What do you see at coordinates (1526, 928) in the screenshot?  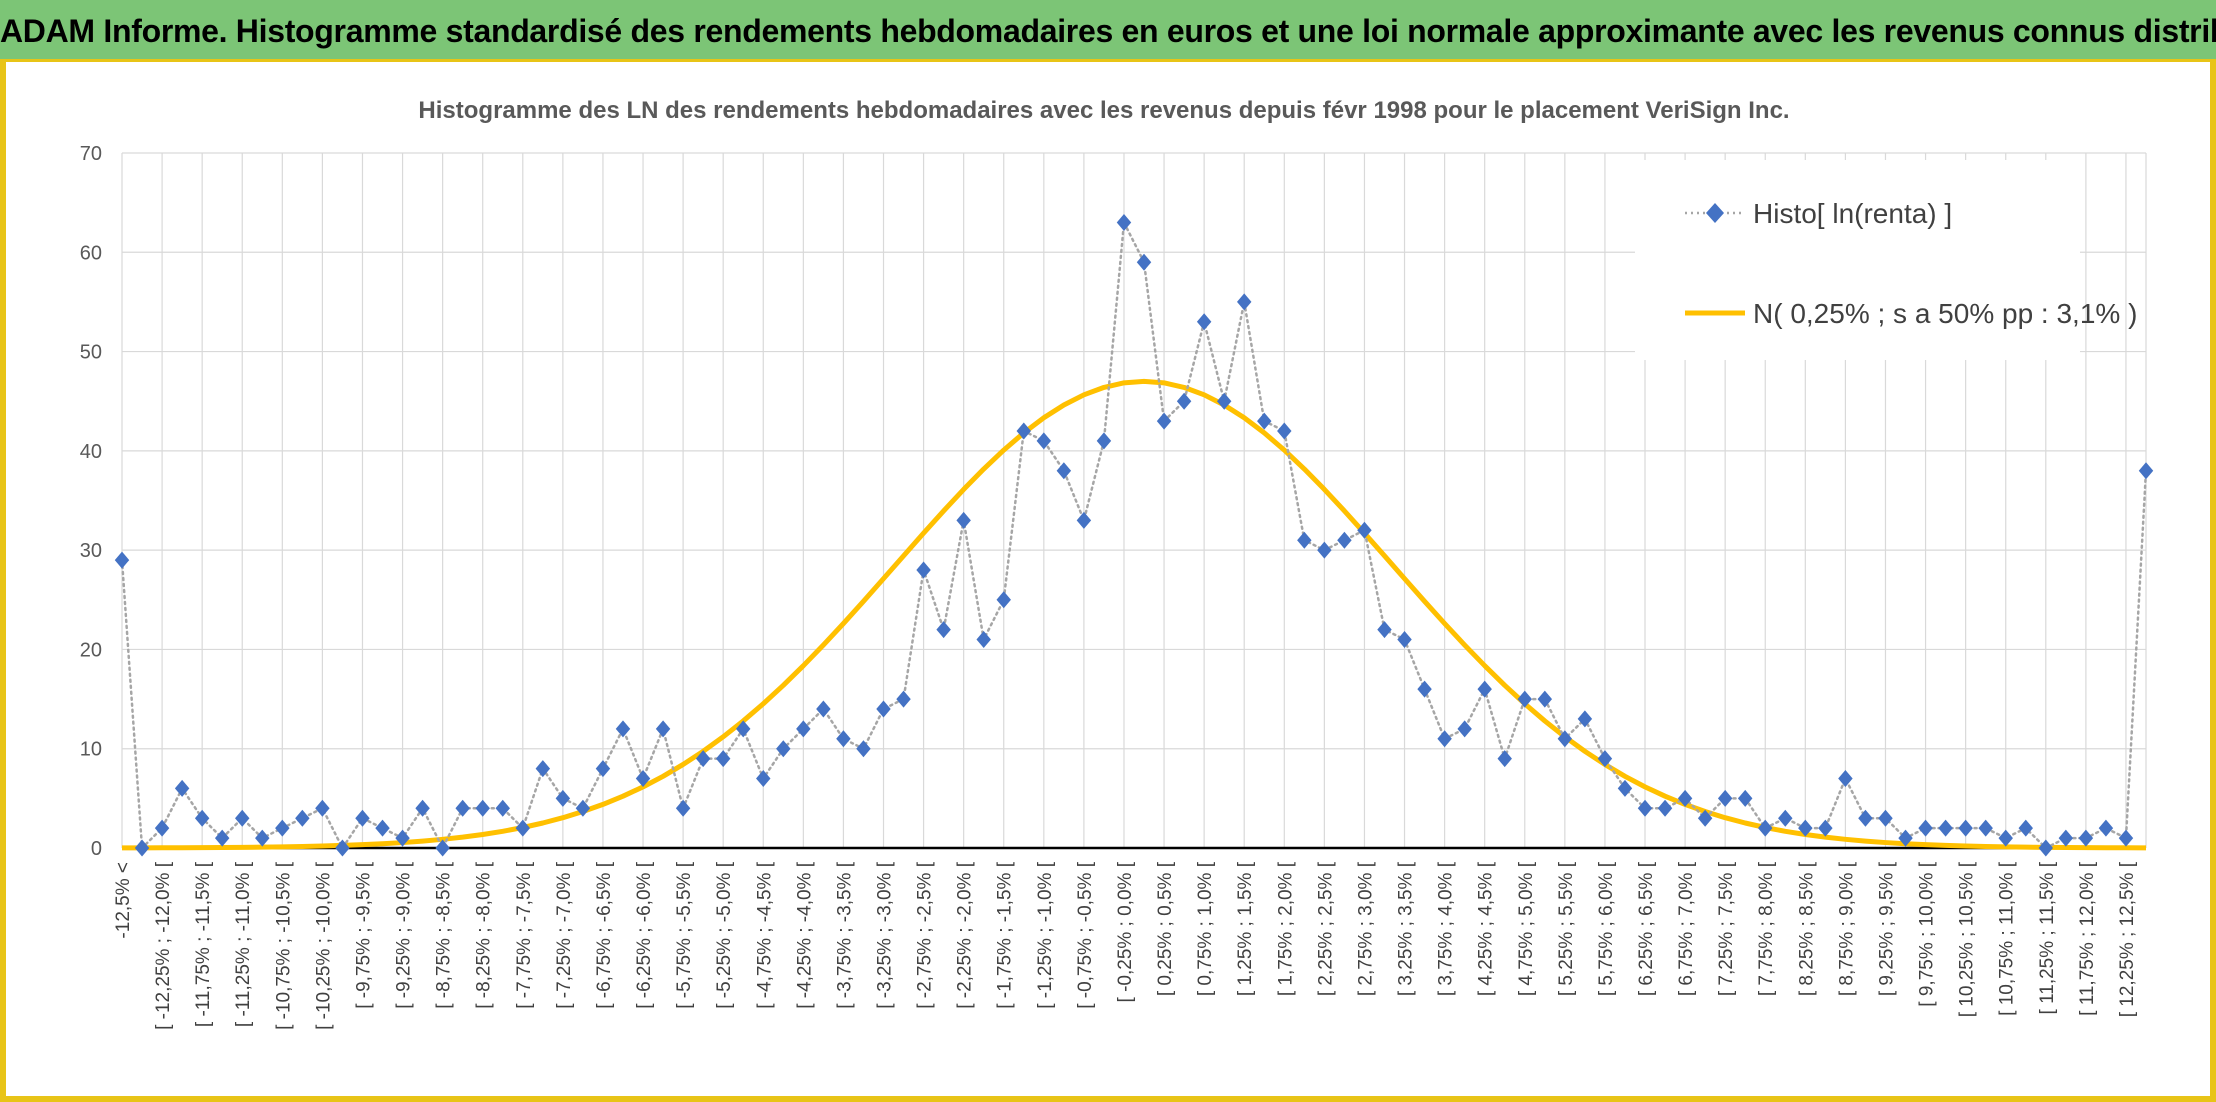 I see `x-tick-label: [ 4,75% ; 5,0% [` at bounding box center [1526, 928].